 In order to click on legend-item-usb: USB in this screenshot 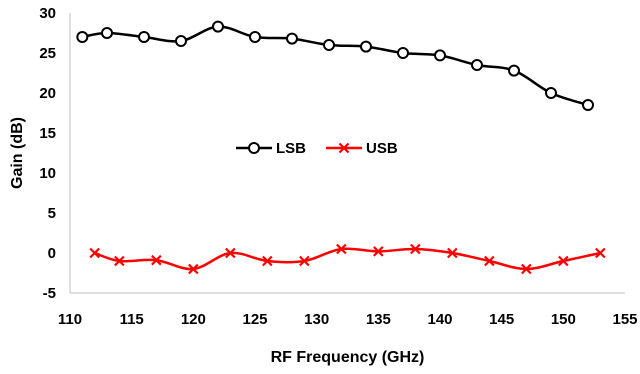, I will do `click(362, 148)`.